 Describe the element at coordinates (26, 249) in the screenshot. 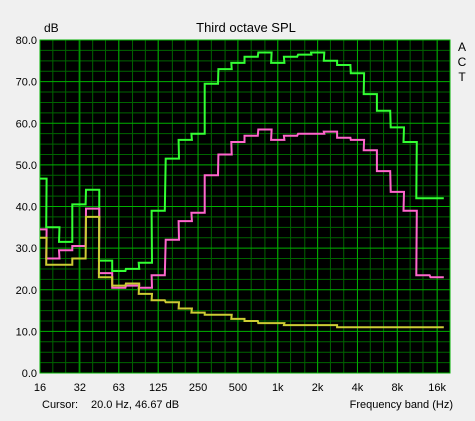

I see `y-tick-label: 30.0` at that location.